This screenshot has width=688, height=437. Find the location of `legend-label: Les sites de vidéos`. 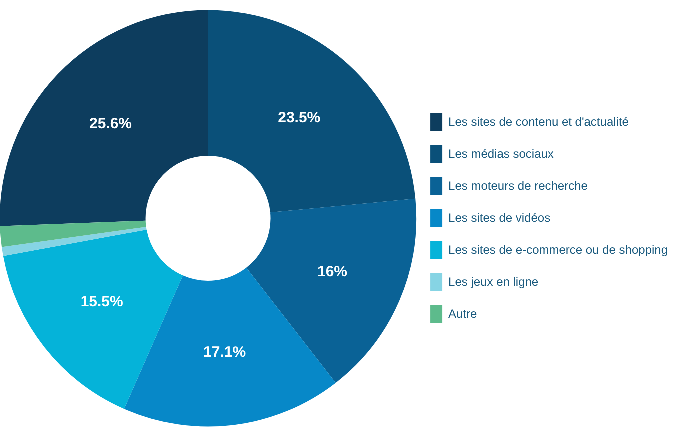

legend-label: Les sites de vidéos is located at coordinates (499, 217).